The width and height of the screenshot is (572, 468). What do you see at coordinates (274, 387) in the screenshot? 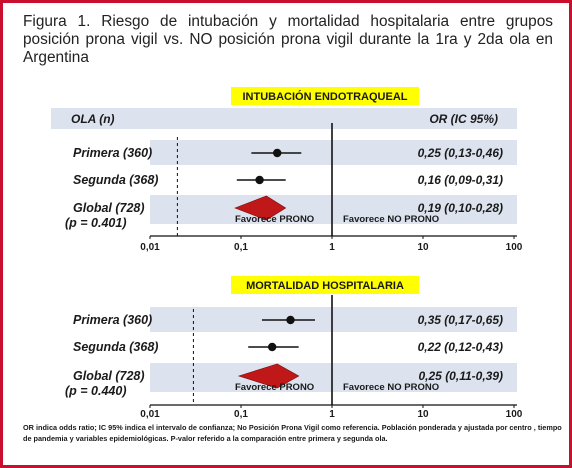
I see `panel2-favors-left: Favorece PRONO` at bounding box center [274, 387].